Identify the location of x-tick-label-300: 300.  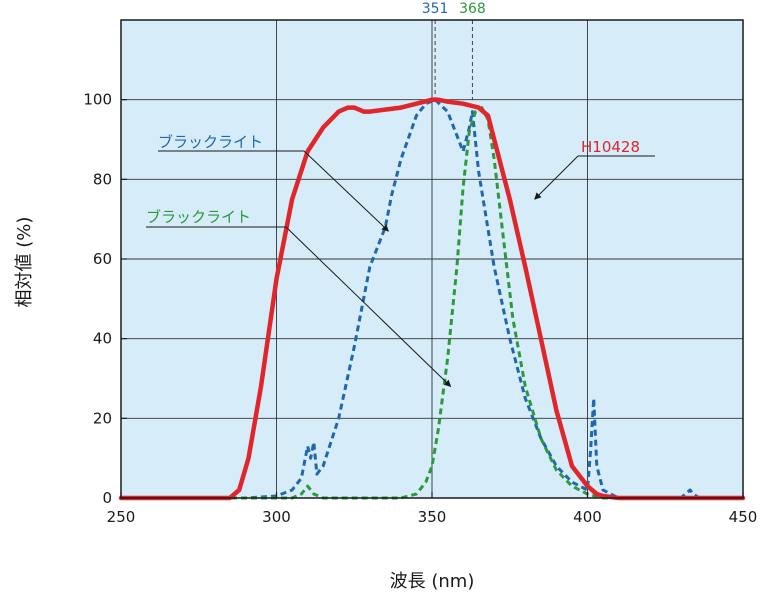
(276, 517).